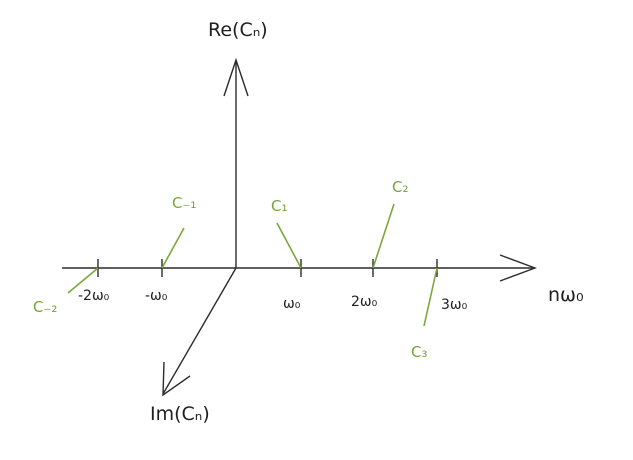  What do you see at coordinates (236, 162) in the screenshot?
I see `real-axis` at bounding box center [236, 162].